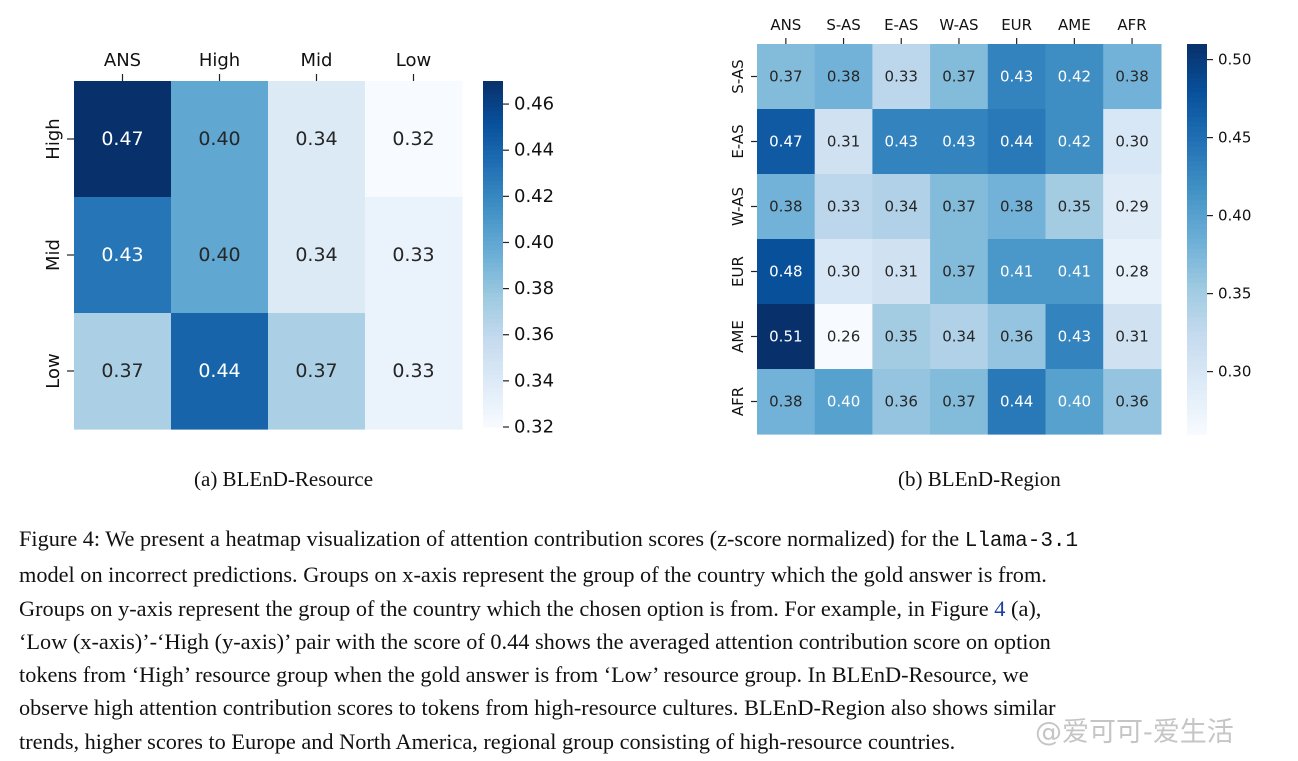  I want to click on figure-reference-link: 4, so click(1000, 608).